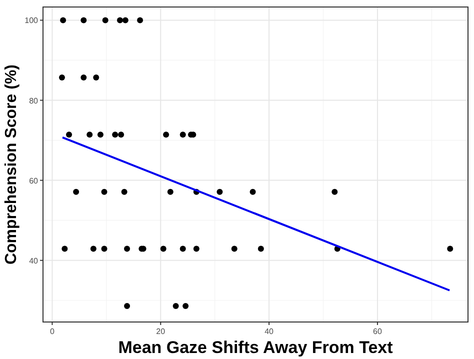  I want to click on x-axis-title: Mean Gaze Shifts Away From Text, so click(256, 347).